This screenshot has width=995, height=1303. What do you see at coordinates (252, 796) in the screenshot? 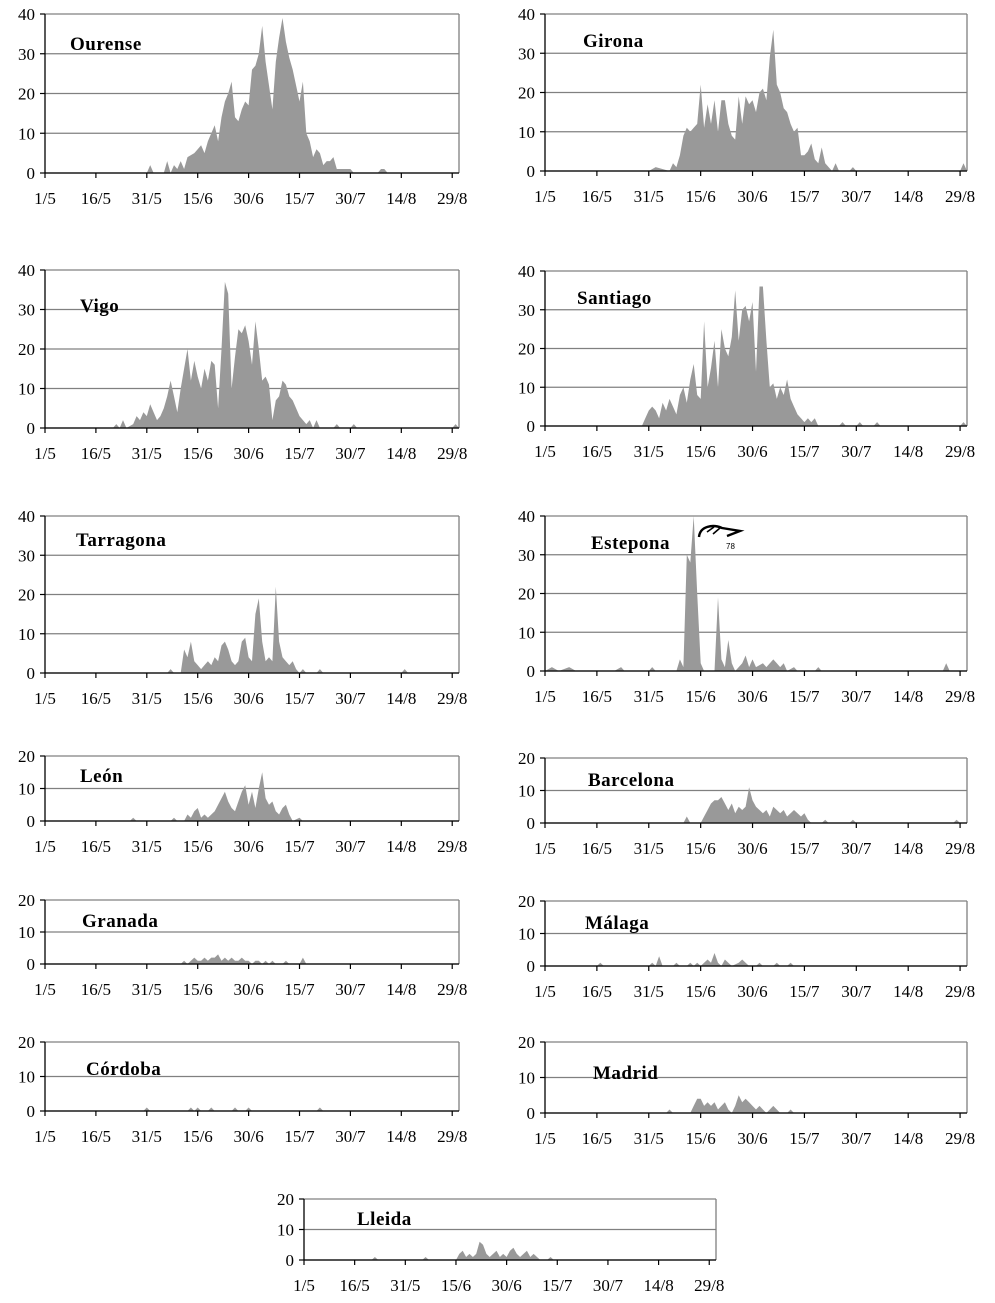
I see `area-series-leon` at bounding box center [252, 796].